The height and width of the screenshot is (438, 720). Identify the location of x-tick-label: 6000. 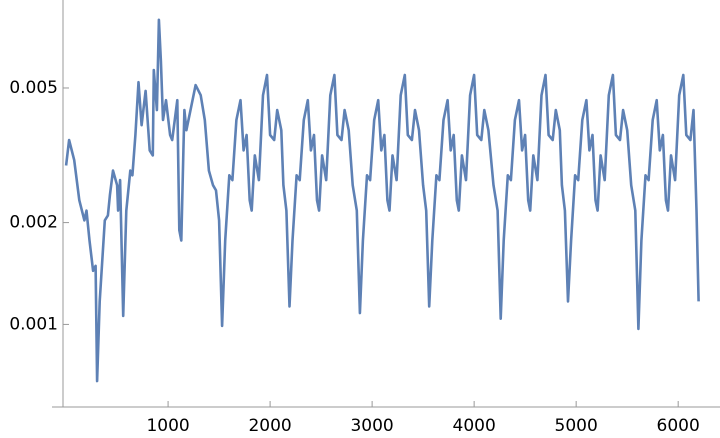
(678, 426).